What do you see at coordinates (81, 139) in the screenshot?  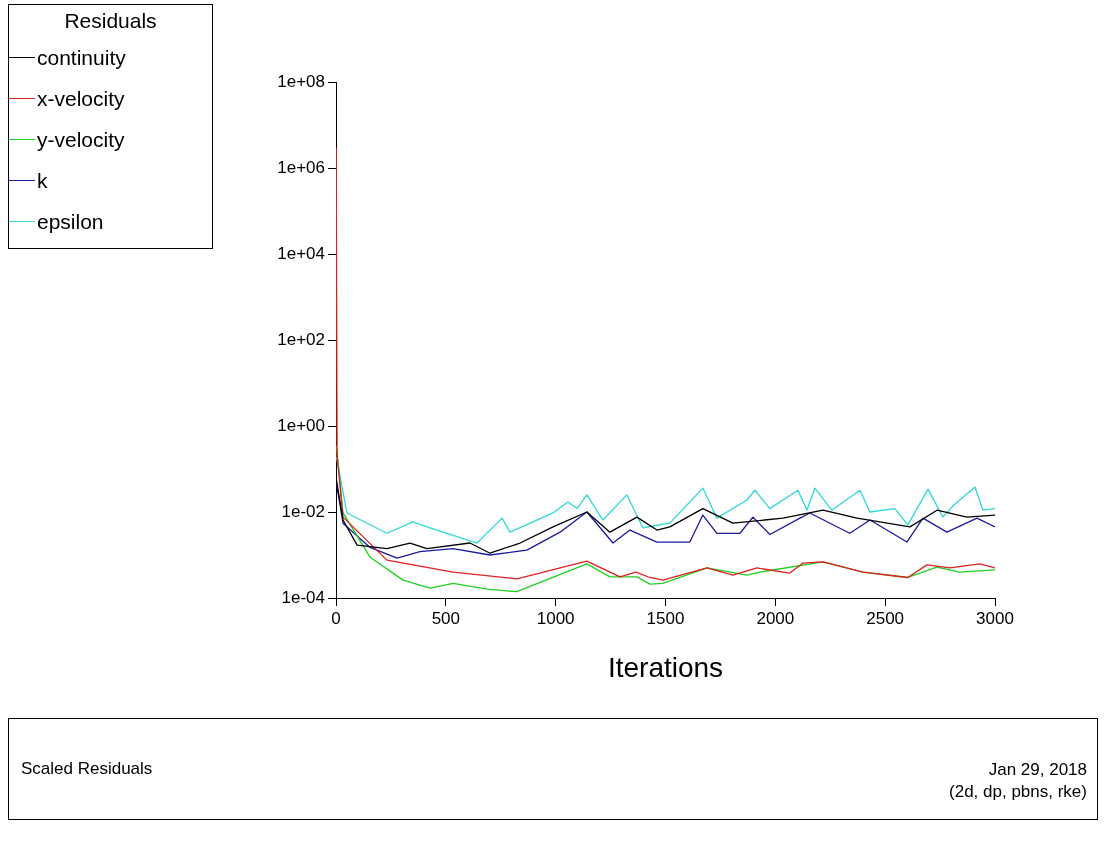 I see `legend-label: y-velocity` at bounding box center [81, 139].